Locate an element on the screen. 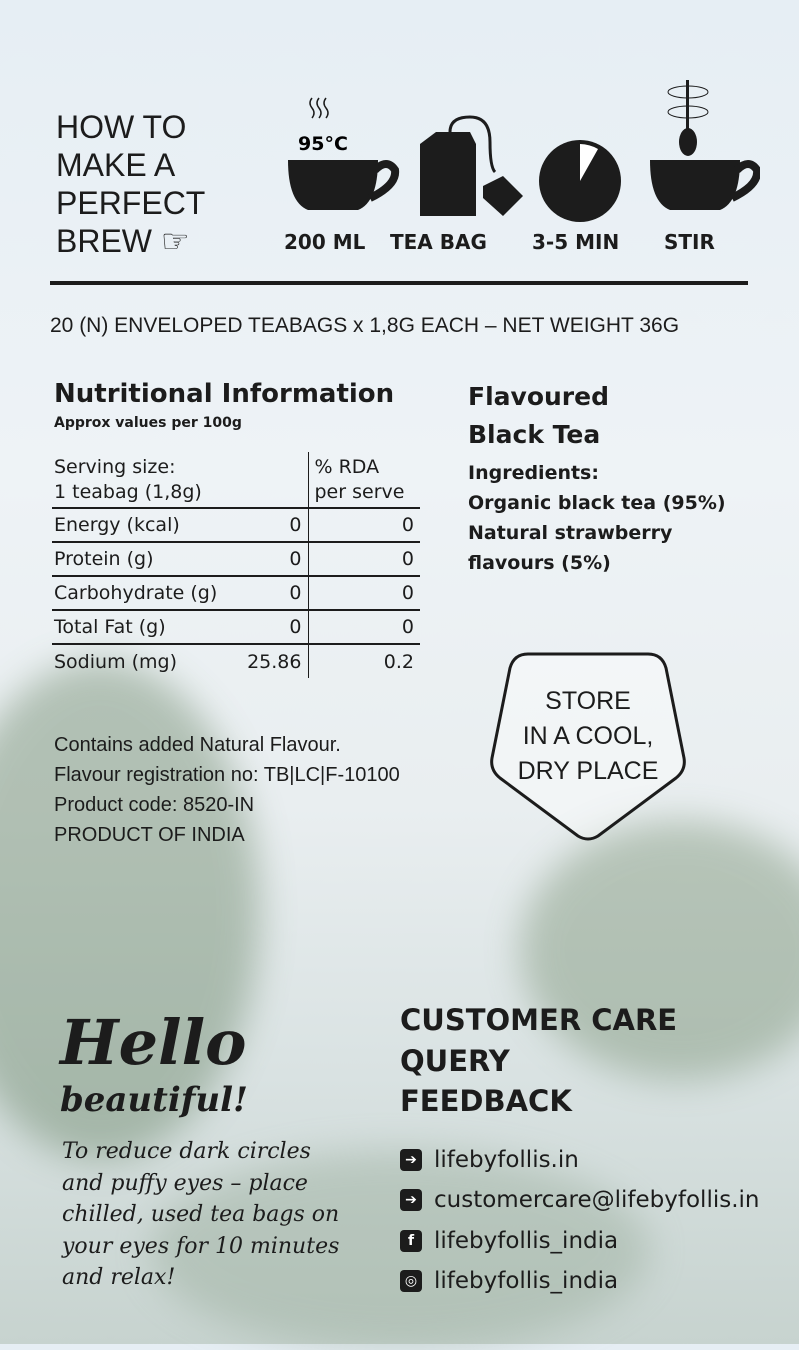 The width and height of the screenshot is (799, 1350). brew-title-line: PERFECT is located at coordinates (131, 203).